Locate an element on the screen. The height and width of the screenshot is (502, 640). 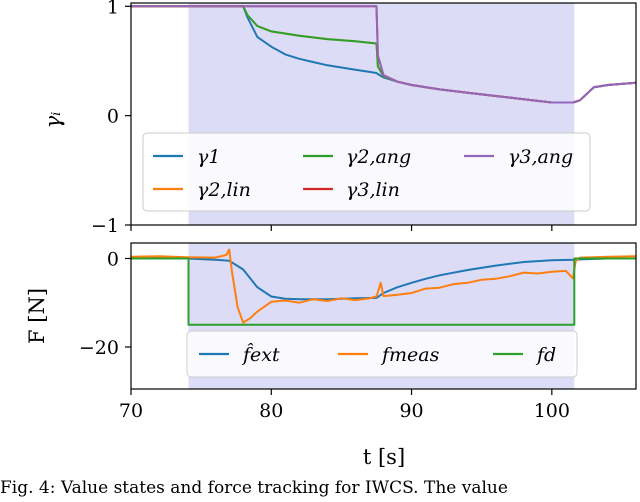
x-tick-label: 100 is located at coordinates (552, 411).